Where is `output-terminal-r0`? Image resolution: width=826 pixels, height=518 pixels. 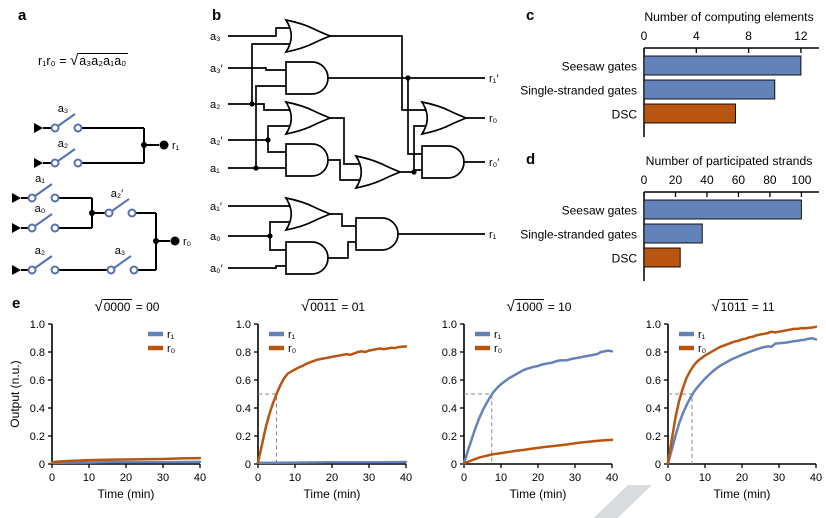
output-terminal-r0 is located at coordinates (175, 241).